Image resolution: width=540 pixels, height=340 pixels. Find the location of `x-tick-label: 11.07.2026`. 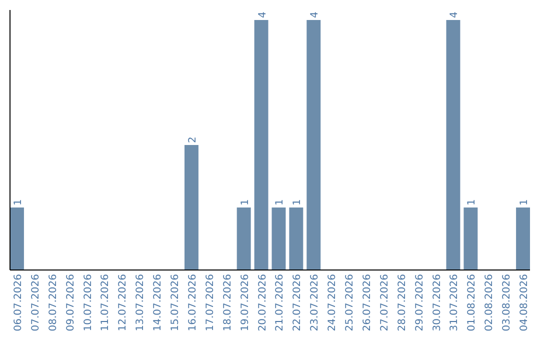

x-tick-label: 11.07.2026 is located at coordinates (106, 303).